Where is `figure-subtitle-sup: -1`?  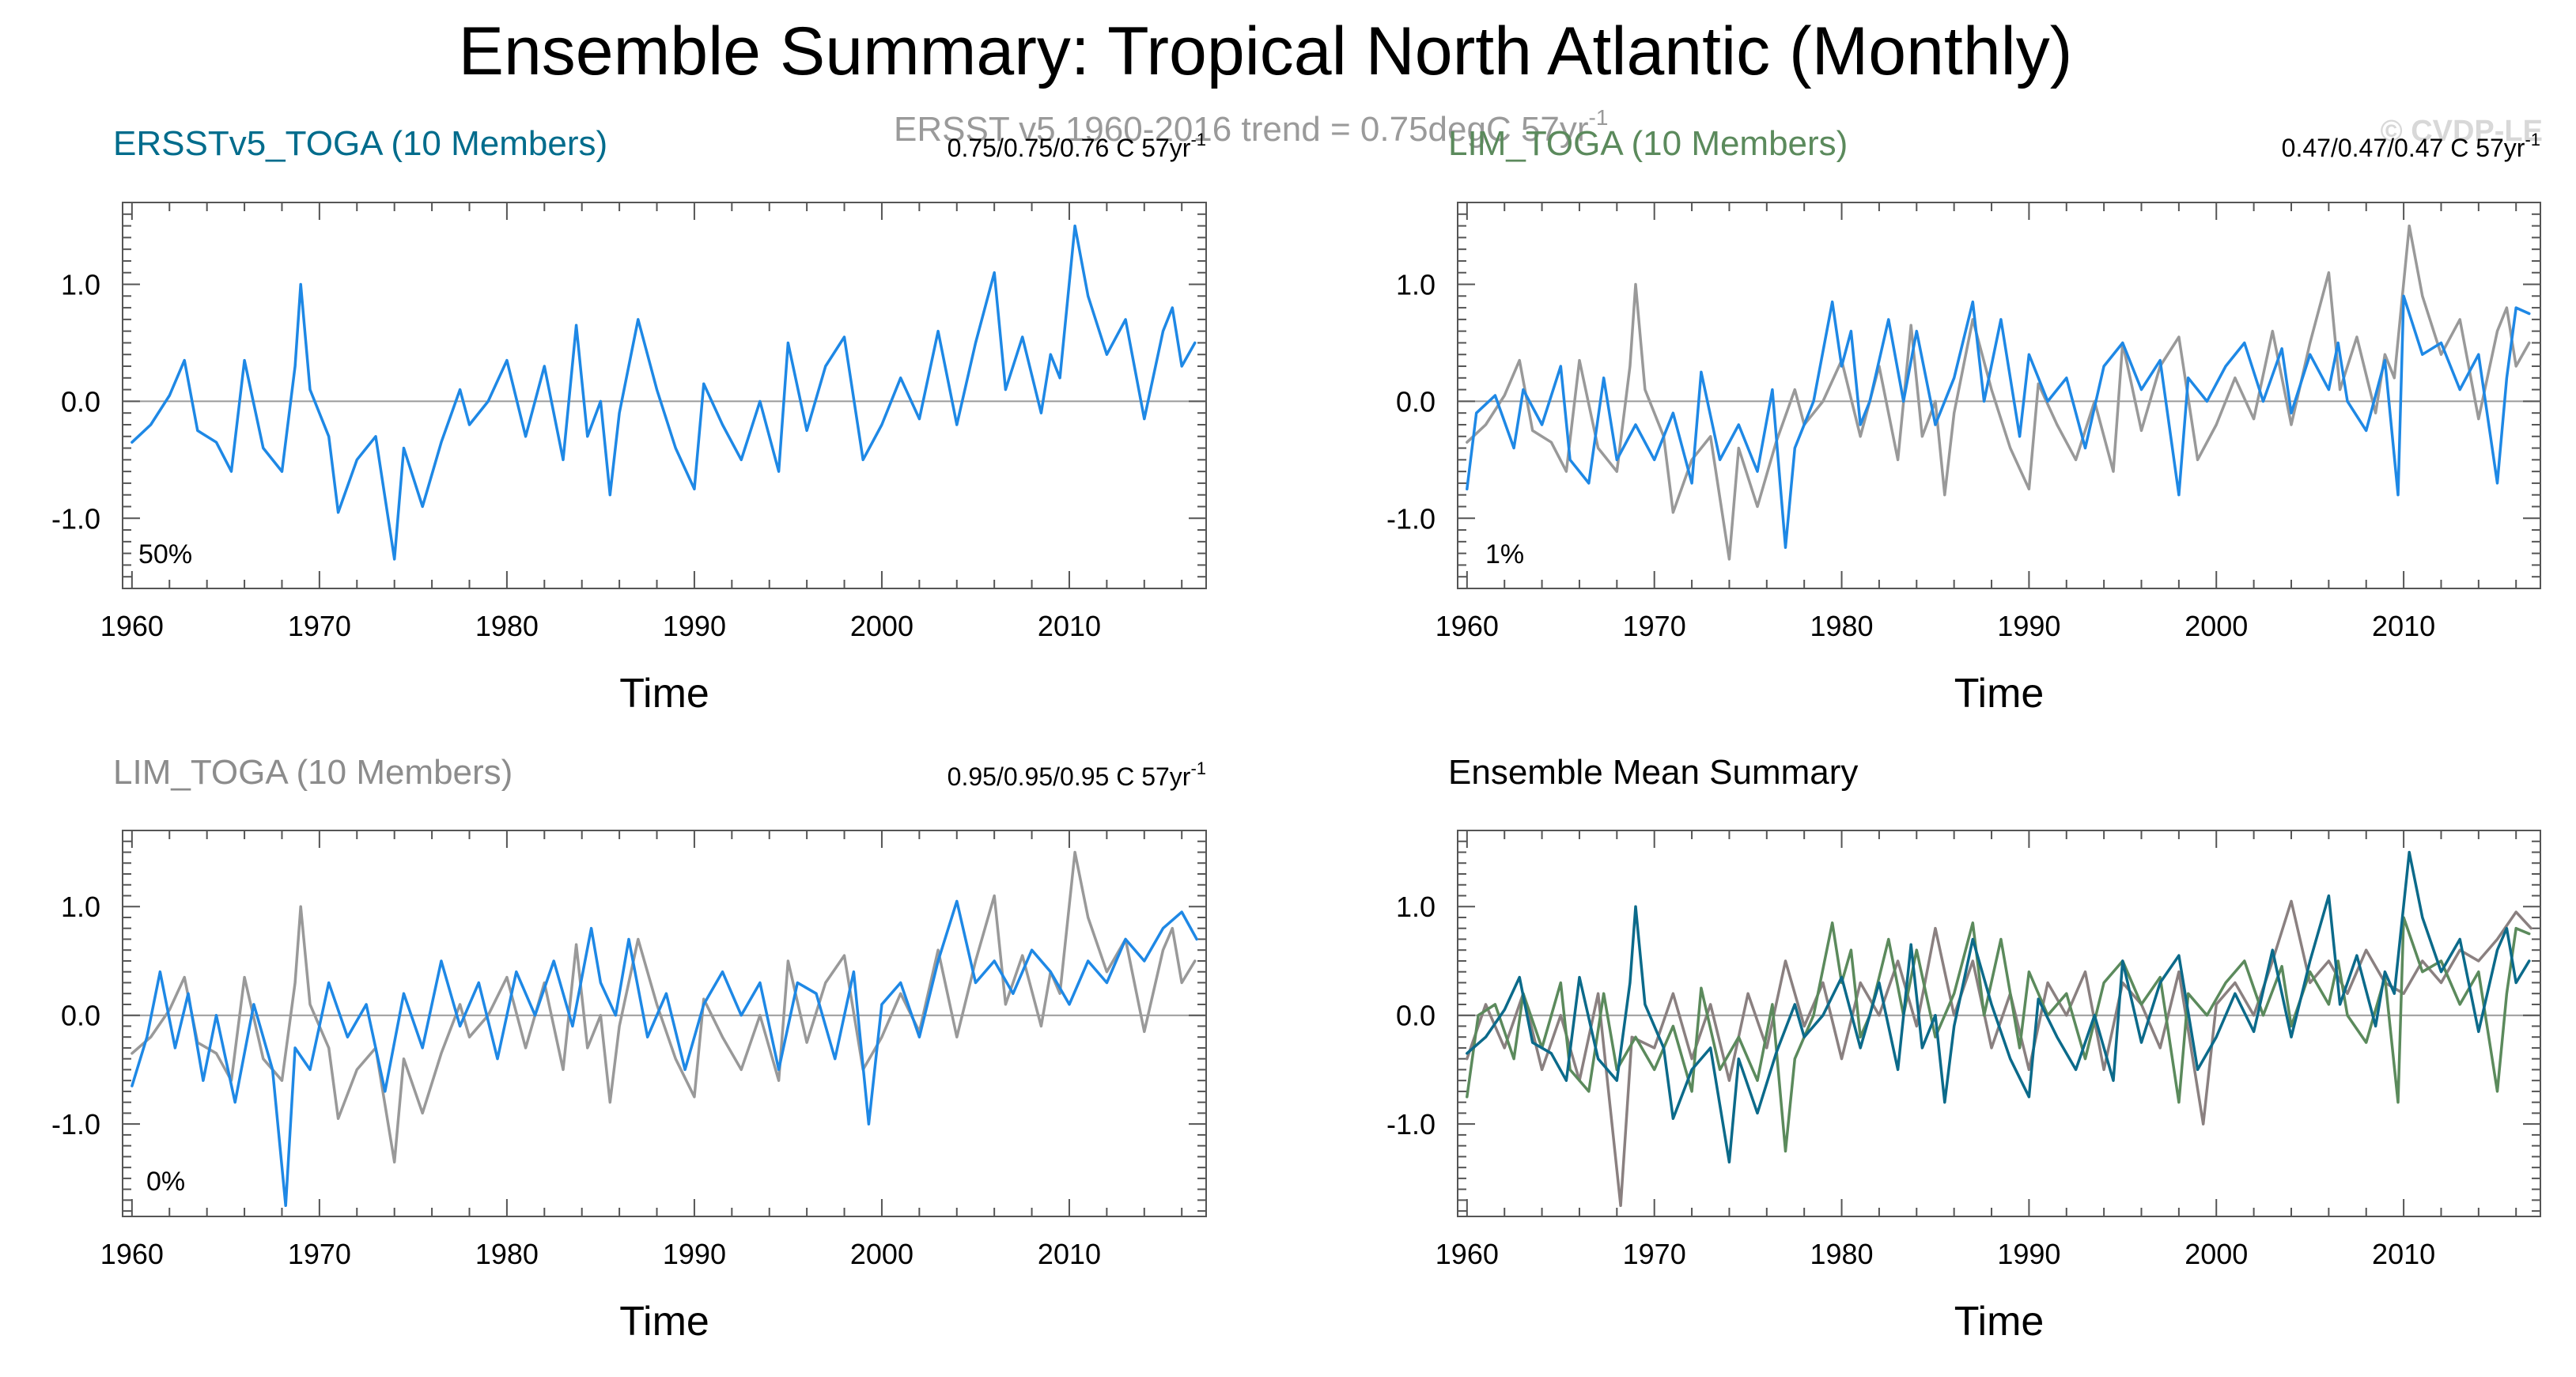 figure-subtitle-sup: -1 is located at coordinates (1599, 117).